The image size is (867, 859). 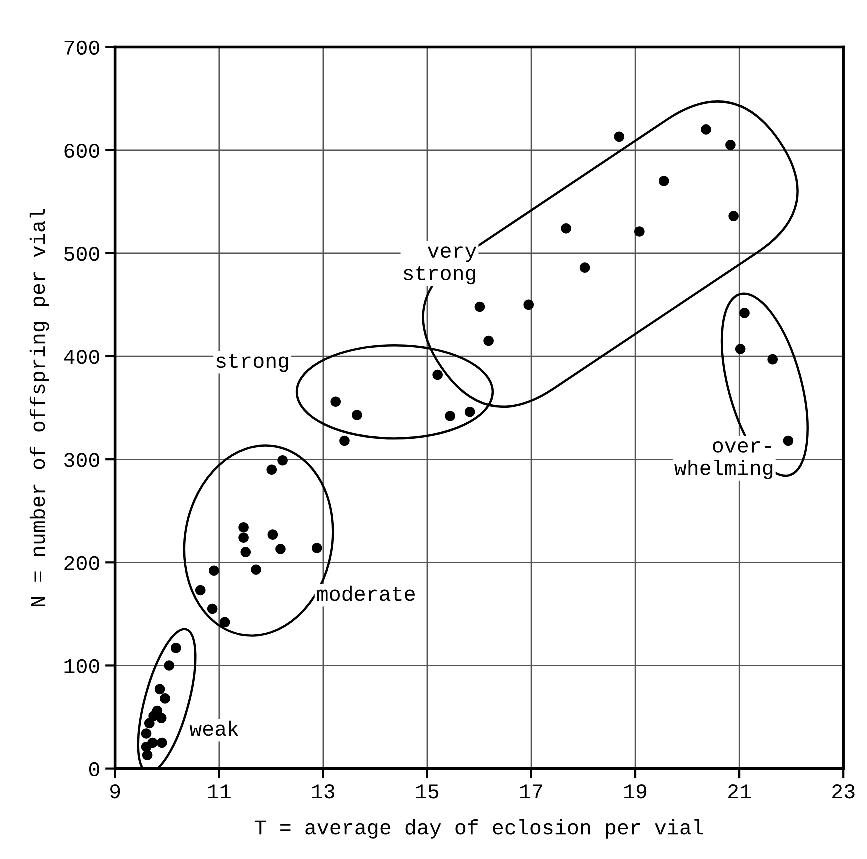 What do you see at coordinates (723, 460) in the screenshot?
I see `annotation: over- whelming` at bounding box center [723, 460].